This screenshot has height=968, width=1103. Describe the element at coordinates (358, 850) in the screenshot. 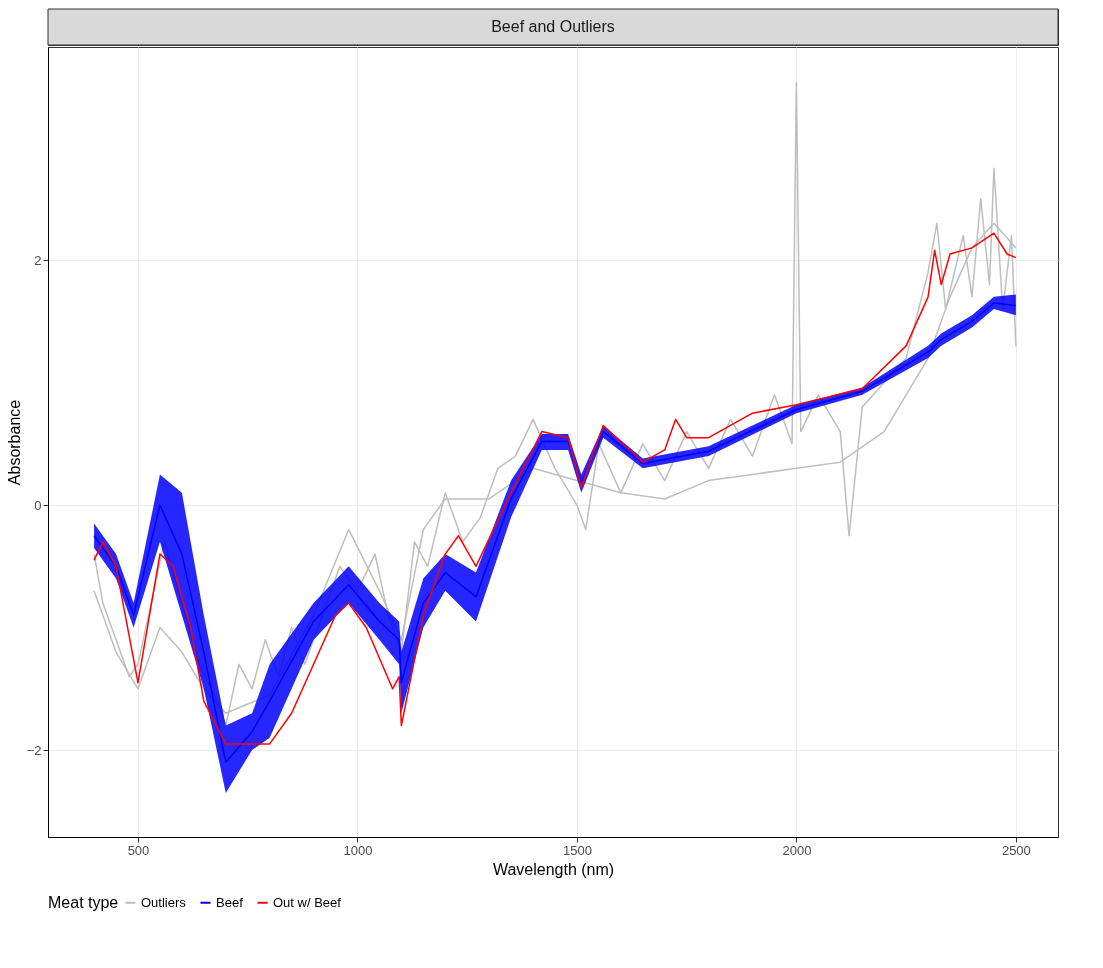

I see `x-tick-label: 1000` at that location.